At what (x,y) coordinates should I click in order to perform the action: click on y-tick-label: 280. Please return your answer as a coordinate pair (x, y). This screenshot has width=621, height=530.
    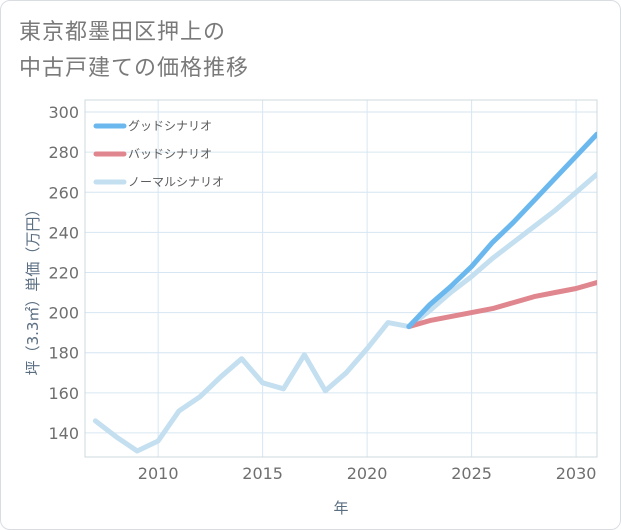
    Looking at the image, I should click on (63, 152).